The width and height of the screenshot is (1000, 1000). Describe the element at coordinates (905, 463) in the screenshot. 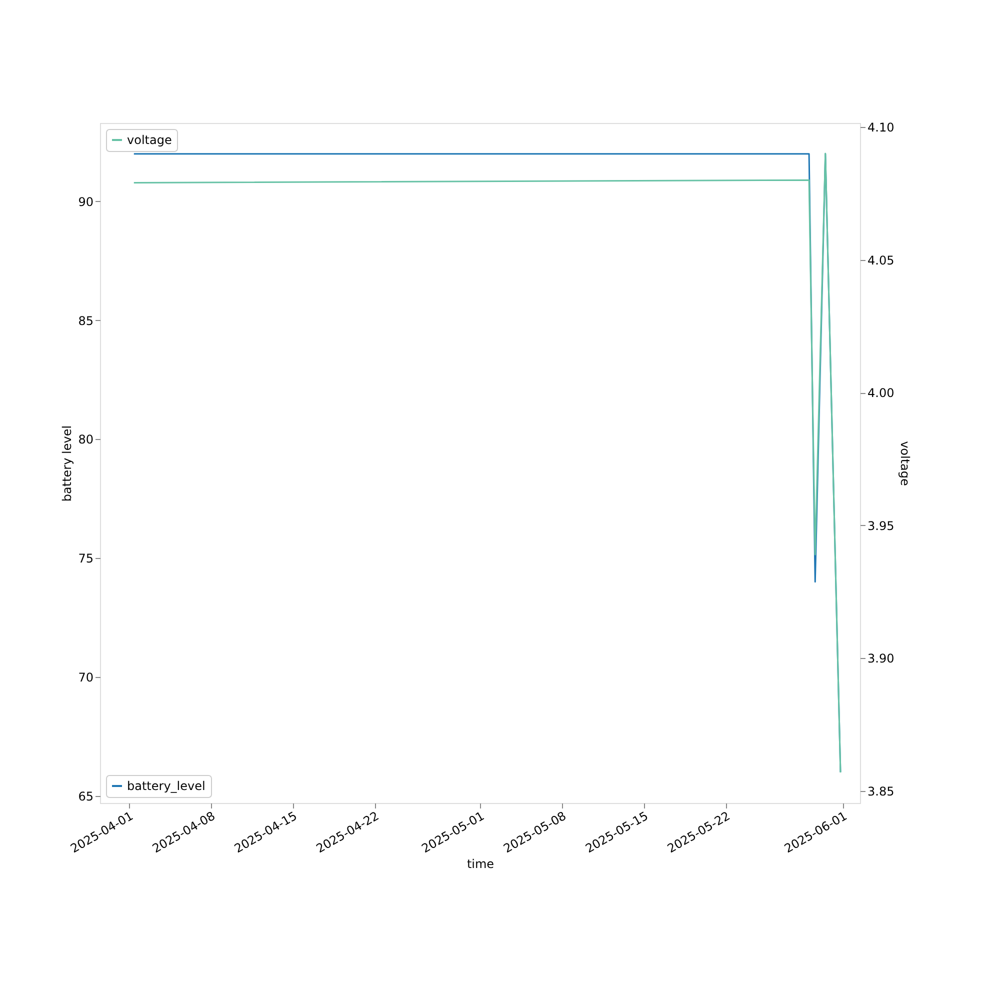

I see `y2-axis-title: voltage` at that location.